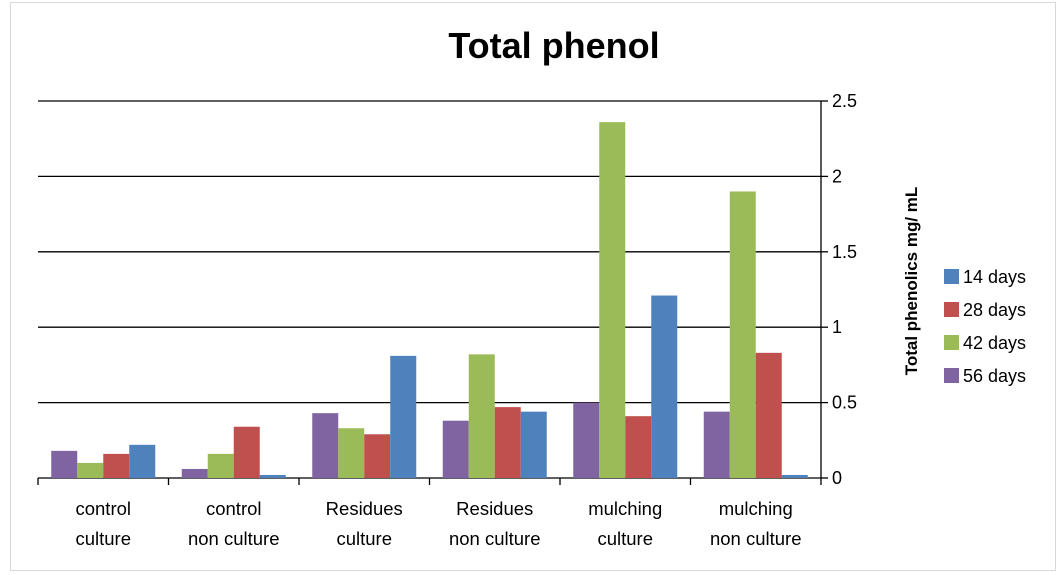 The width and height of the screenshot is (1060, 575). Describe the element at coordinates (985, 326) in the screenshot. I see `legend: 14 days 28 days 42 days 56 days` at that location.